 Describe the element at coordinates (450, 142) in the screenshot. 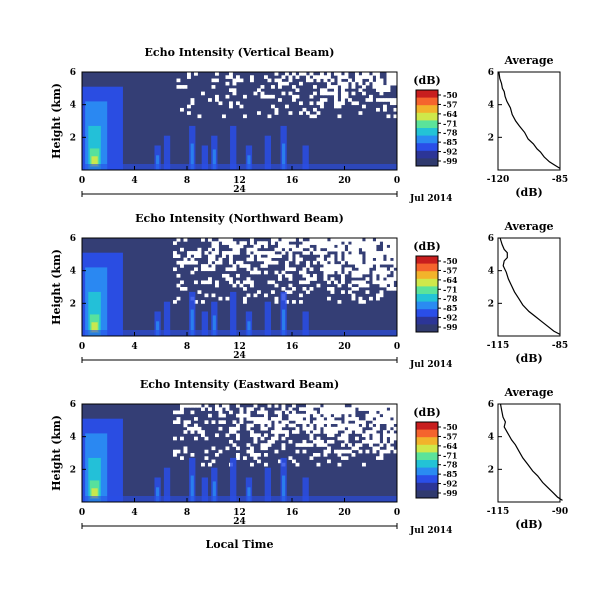

I see `colorbar-tick-label: -85` at that location.